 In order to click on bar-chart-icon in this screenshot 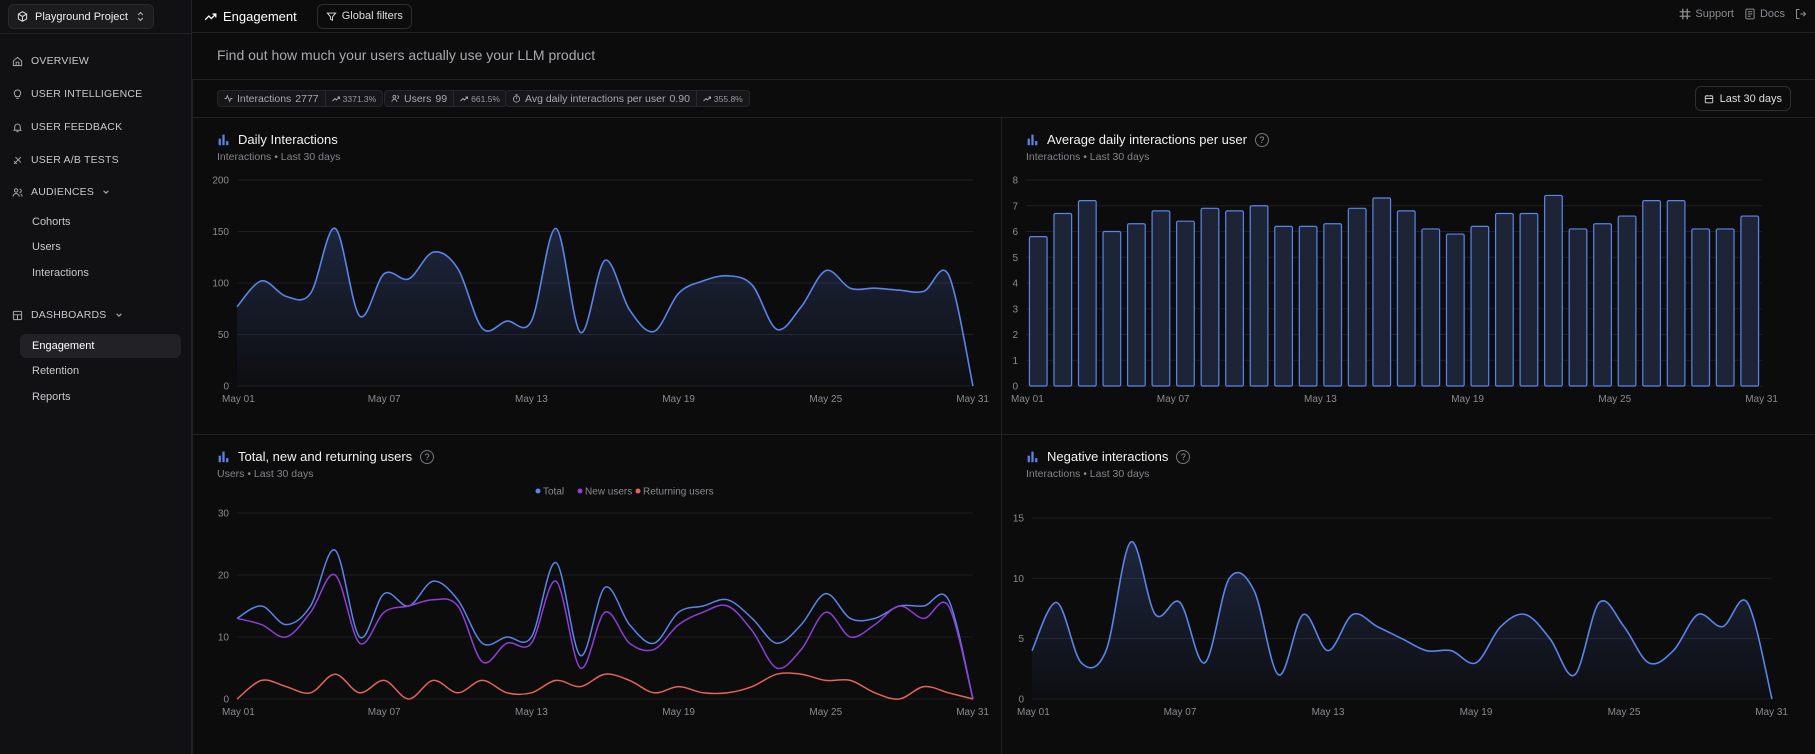, I will do `click(1032, 457)`.